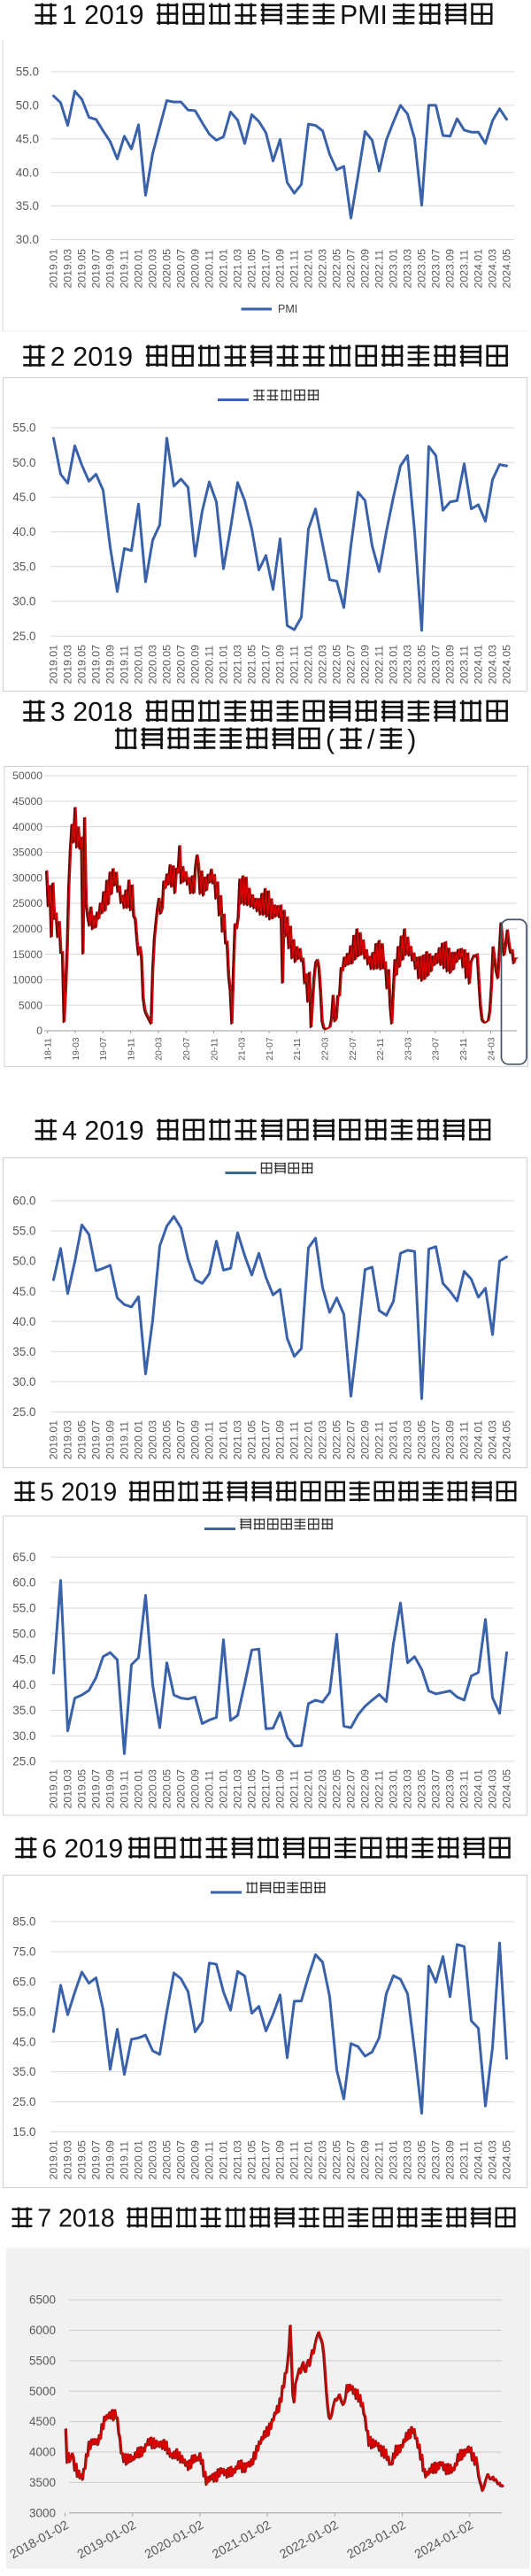 This screenshot has width=531, height=2576. I want to click on svg-text: 20-11, so click(214, 1049).